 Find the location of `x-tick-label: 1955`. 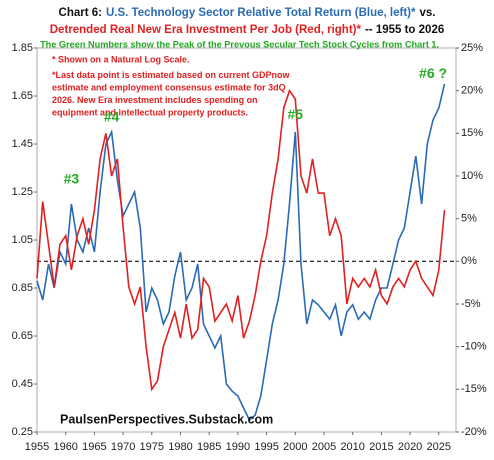

x-tick-label: 1955 is located at coordinates (37, 447).